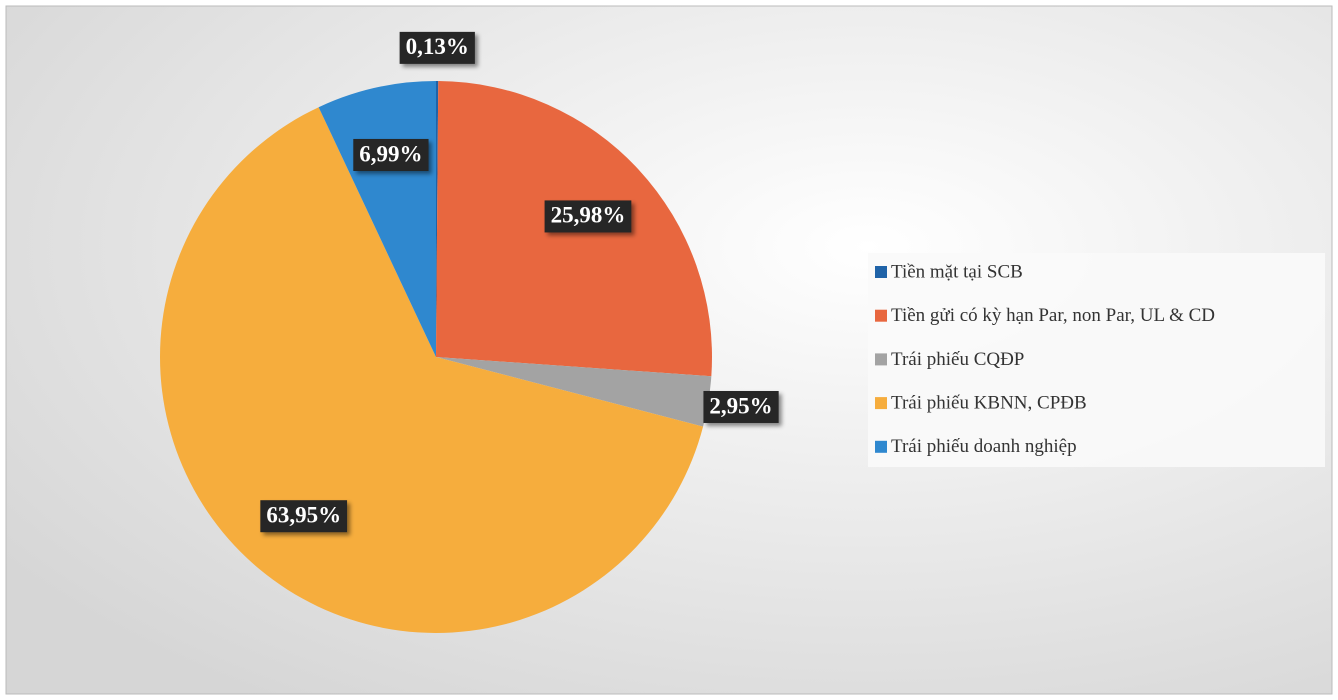 The height and width of the screenshot is (700, 1338). I want to click on value-label-text: 2,95%, so click(740, 405).